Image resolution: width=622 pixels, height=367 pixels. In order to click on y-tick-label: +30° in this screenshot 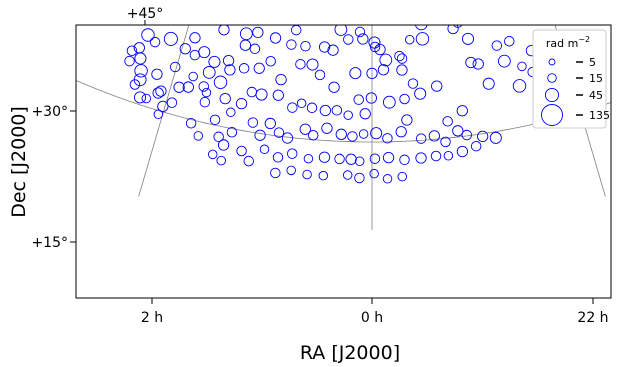, I will do `click(49, 112)`.